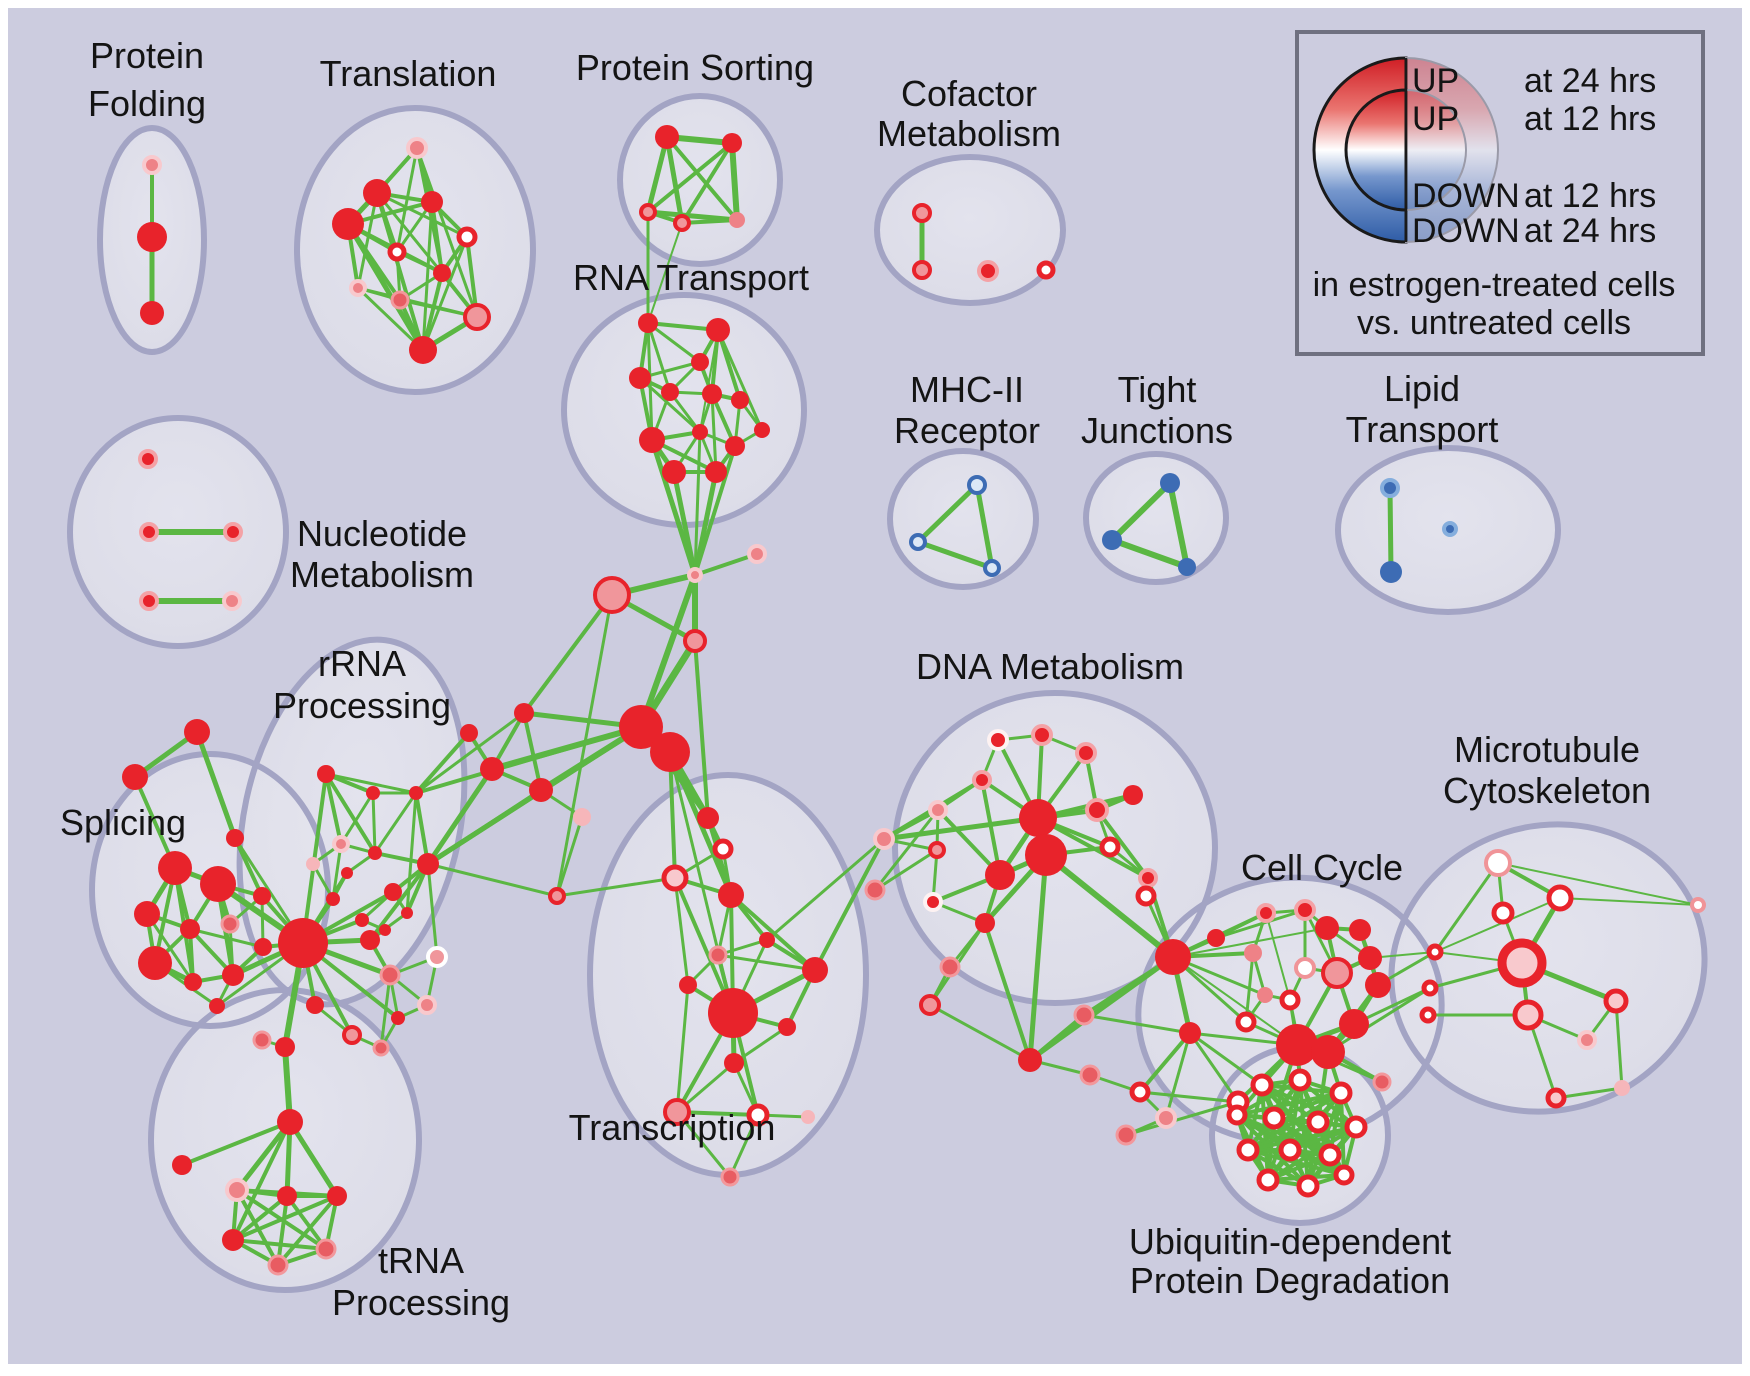  I want to click on cluster-splicing-label: Splicing, so click(123, 822).